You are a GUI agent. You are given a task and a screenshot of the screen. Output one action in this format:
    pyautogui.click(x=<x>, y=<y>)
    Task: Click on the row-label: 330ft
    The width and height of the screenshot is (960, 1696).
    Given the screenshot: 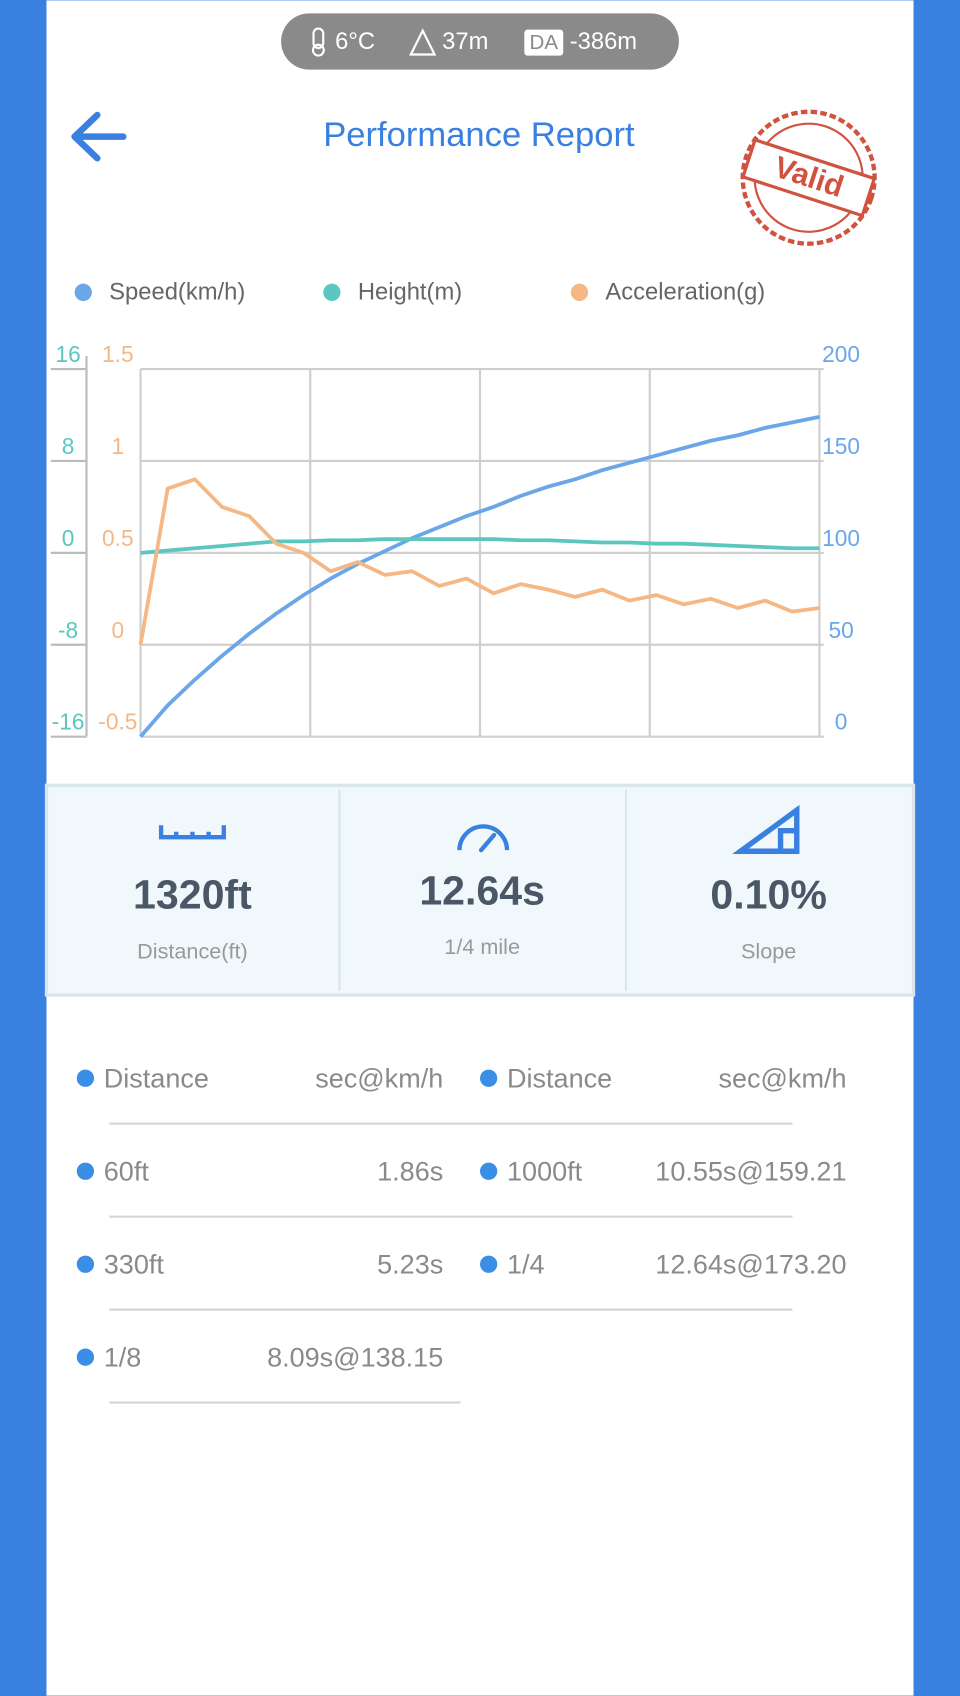 What is the action you would take?
    pyautogui.click(x=134, y=1265)
    